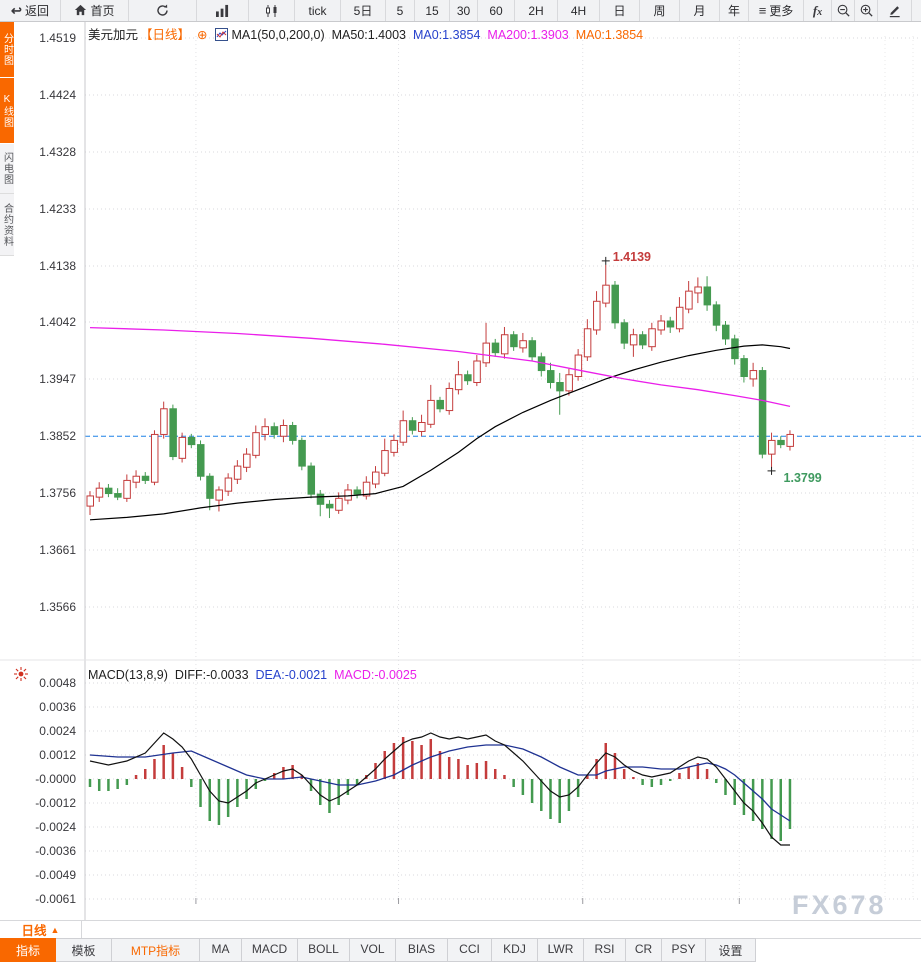  What do you see at coordinates (292, 675) in the screenshot?
I see `macd-dea-value: DEA:-0.0021` at bounding box center [292, 675].